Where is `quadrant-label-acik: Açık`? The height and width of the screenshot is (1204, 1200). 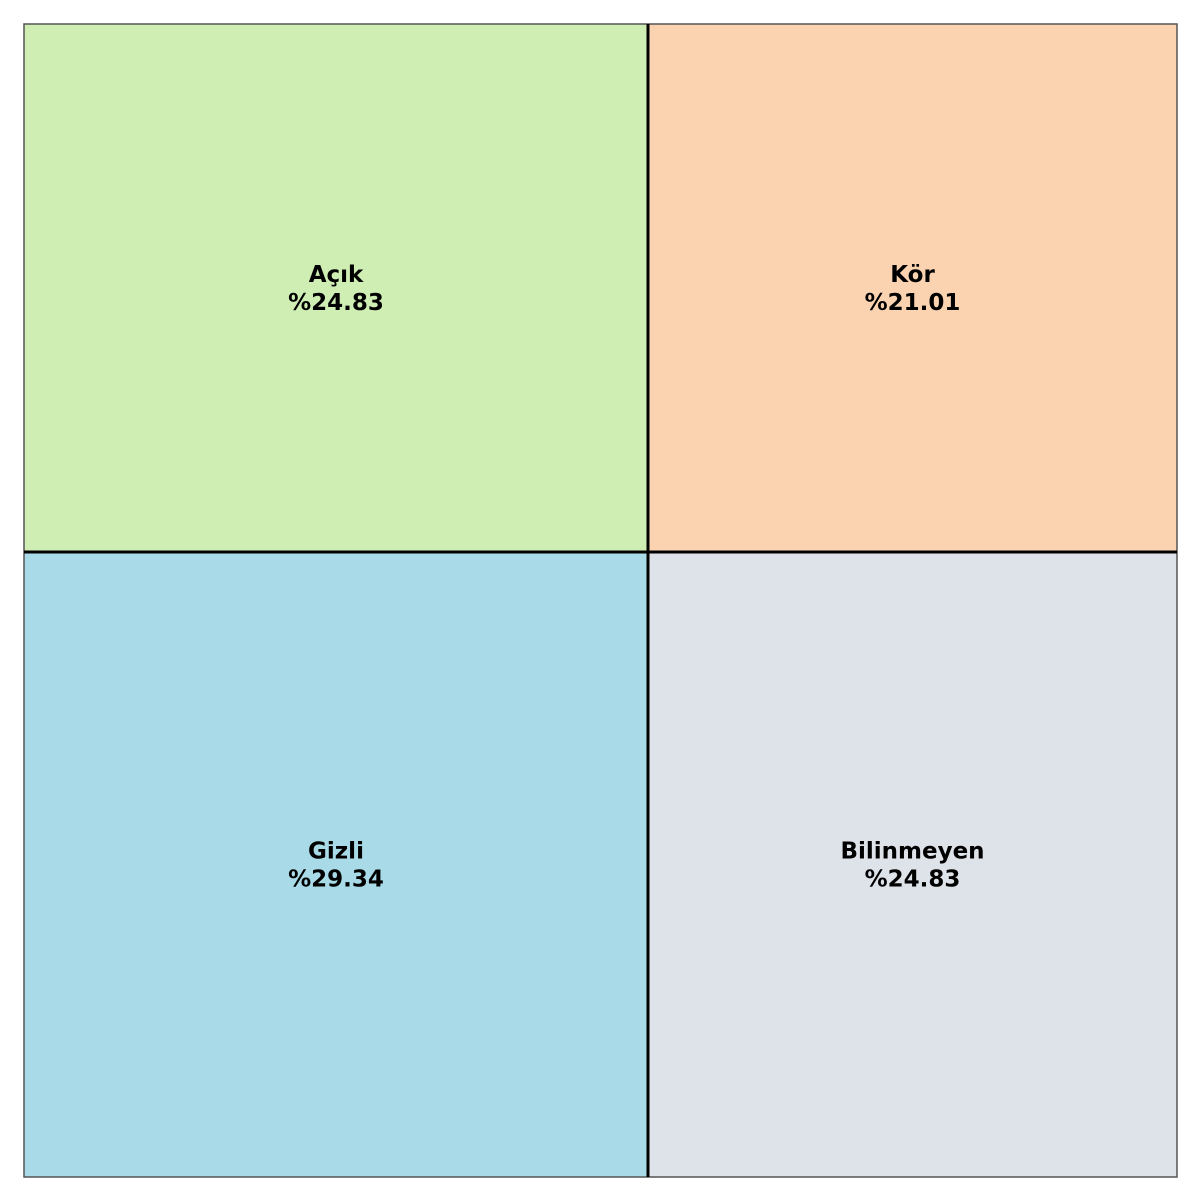
quadrant-label-acik: Açık is located at coordinates (336, 275).